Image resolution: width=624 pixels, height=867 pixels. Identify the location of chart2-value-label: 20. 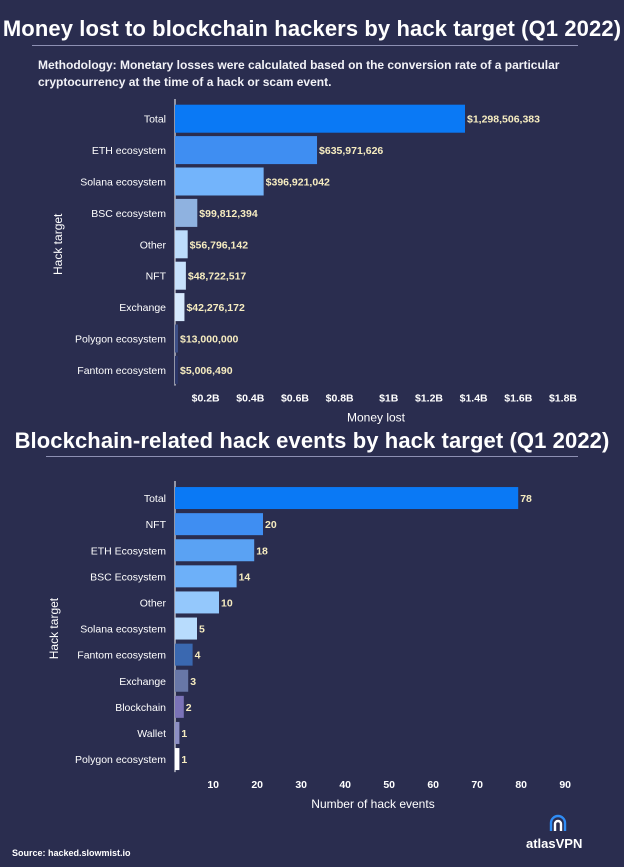
(271, 525).